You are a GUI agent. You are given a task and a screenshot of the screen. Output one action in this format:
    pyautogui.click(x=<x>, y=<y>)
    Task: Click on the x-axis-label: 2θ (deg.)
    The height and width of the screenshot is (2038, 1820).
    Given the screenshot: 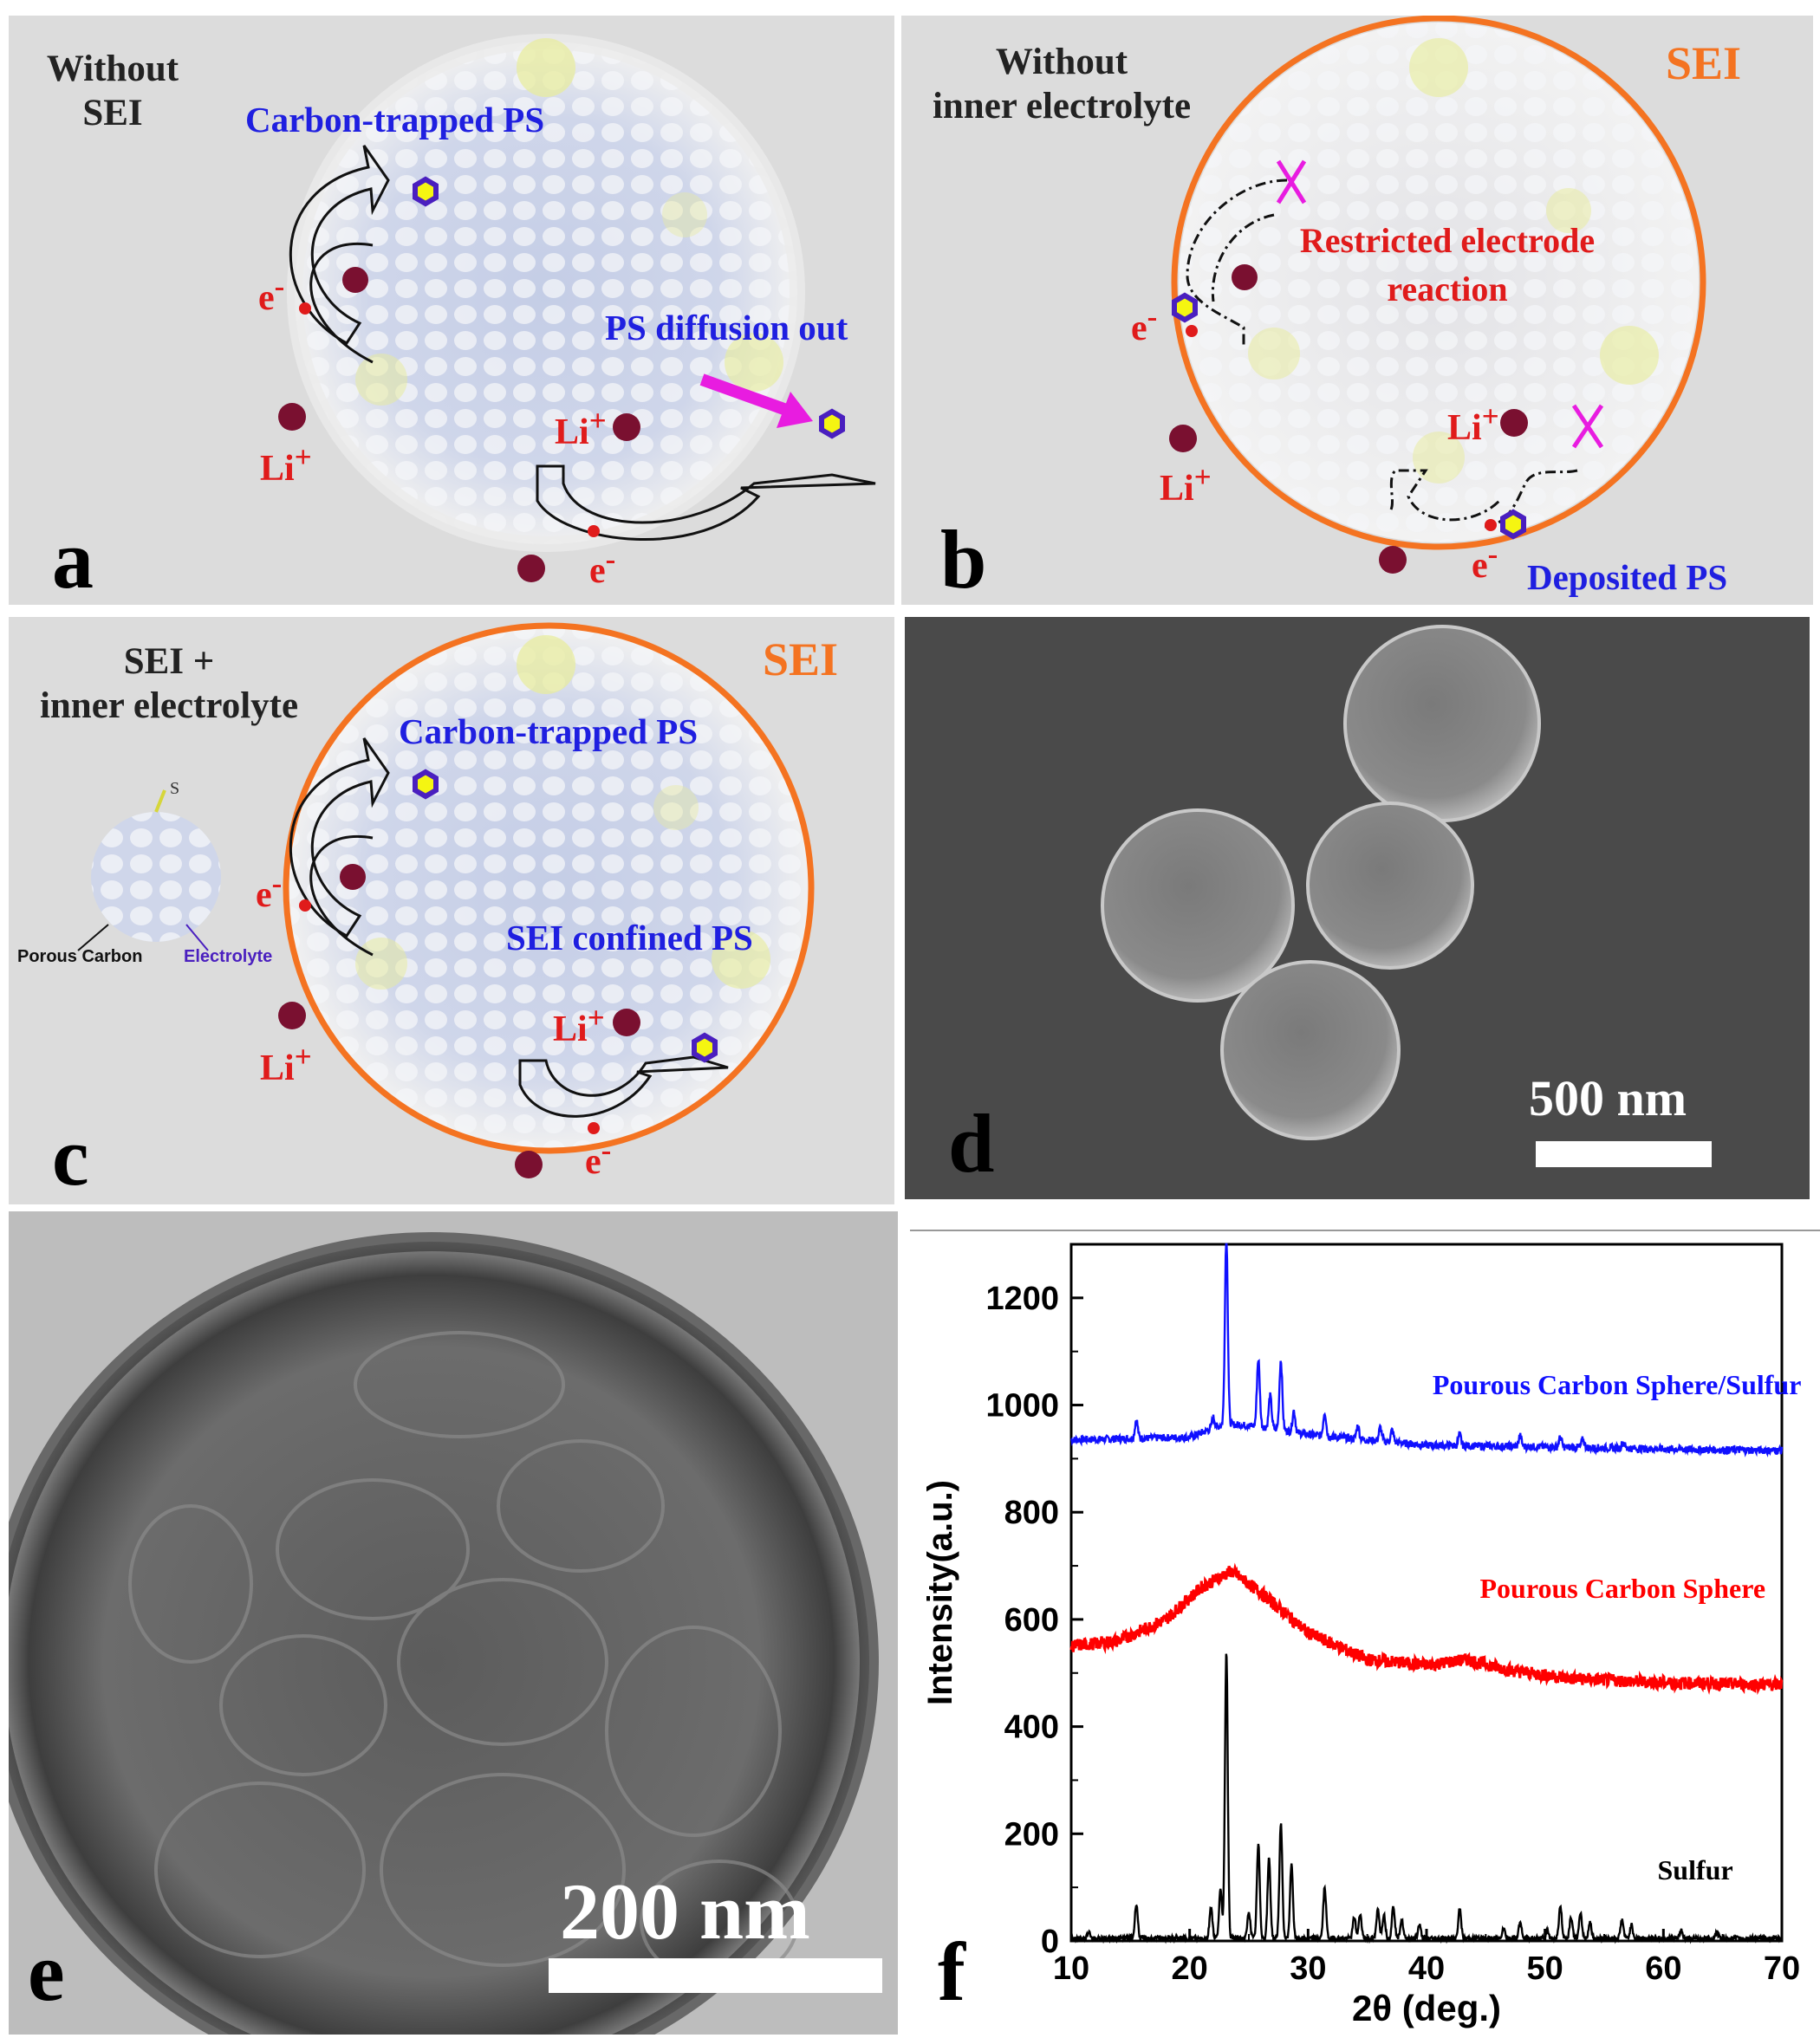 What is the action you would take?
    pyautogui.click(x=1426, y=2008)
    